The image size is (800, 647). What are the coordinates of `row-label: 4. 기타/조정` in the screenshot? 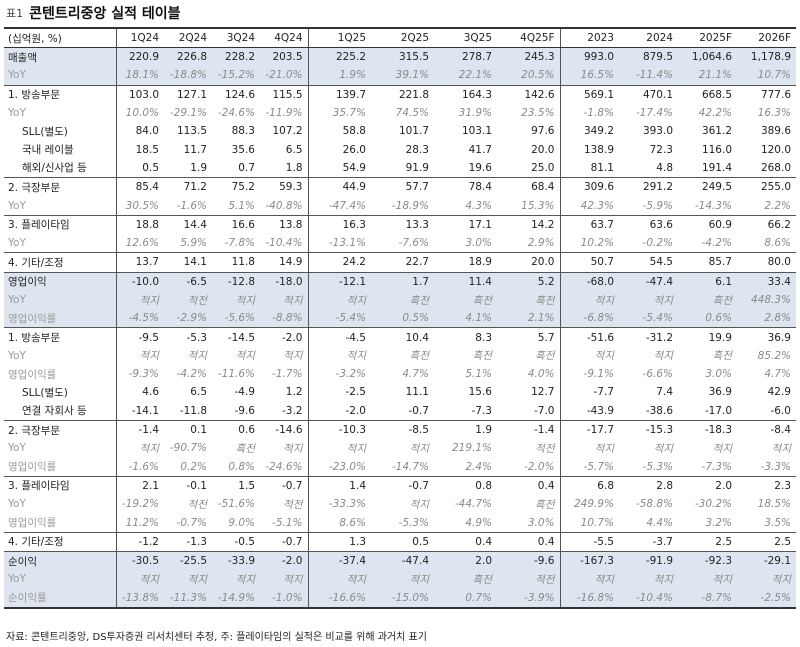 It's located at (60, 541).